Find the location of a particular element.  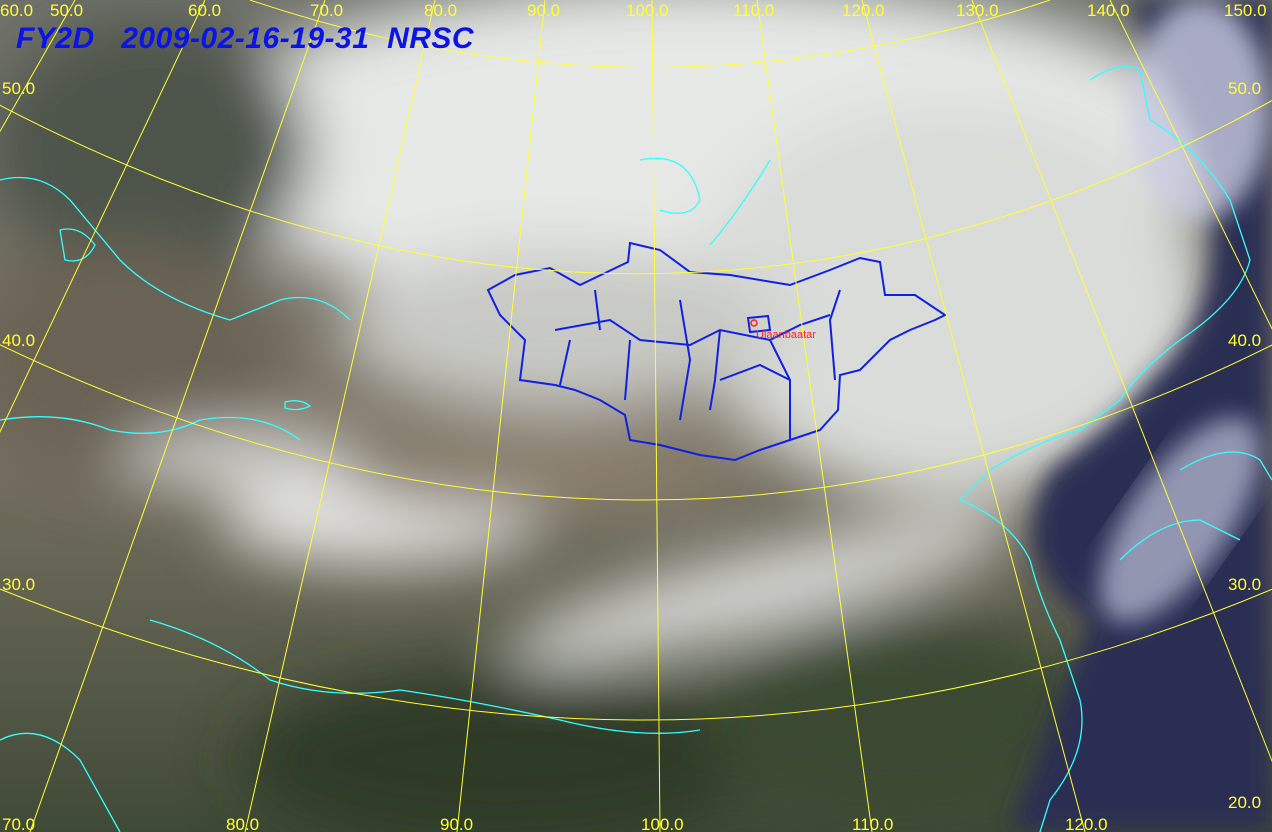

mongolia-borders is located at coordinates (716, 351).